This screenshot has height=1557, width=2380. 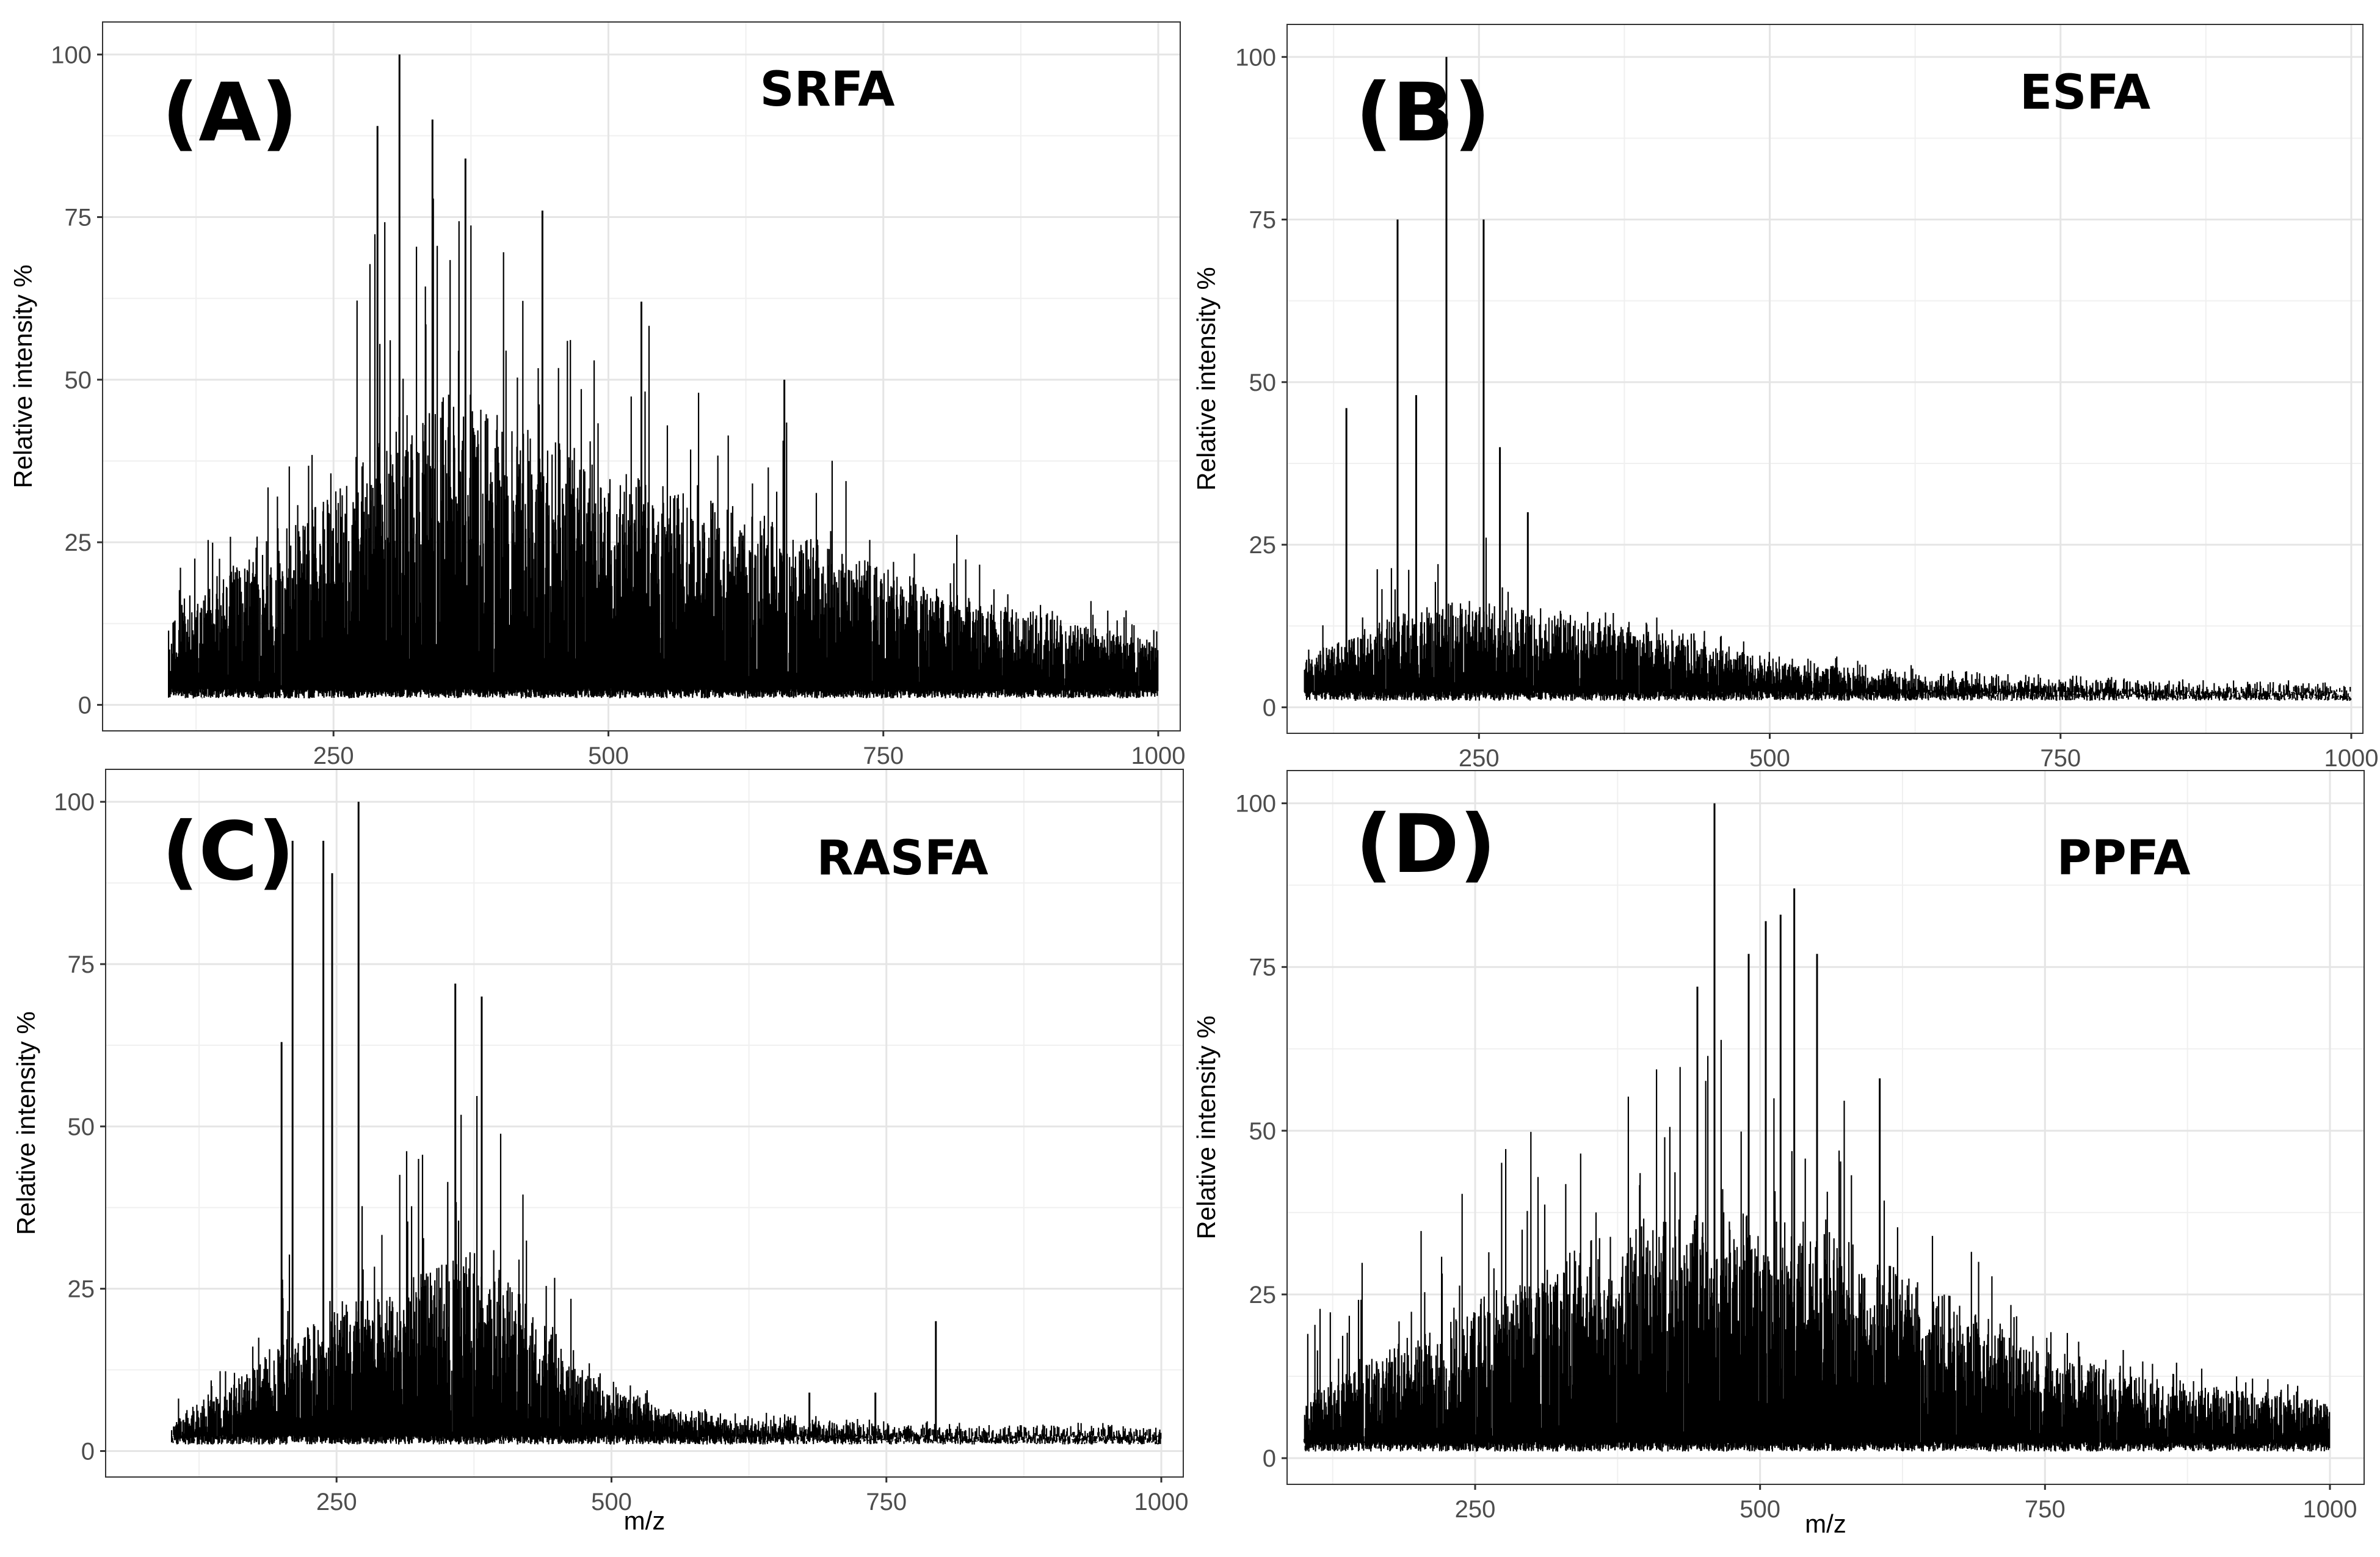 What do you see at coordinates (827, 90) in the screenshot?
I see `panel-a-title: SRFA` at bounding box center [827, 90].